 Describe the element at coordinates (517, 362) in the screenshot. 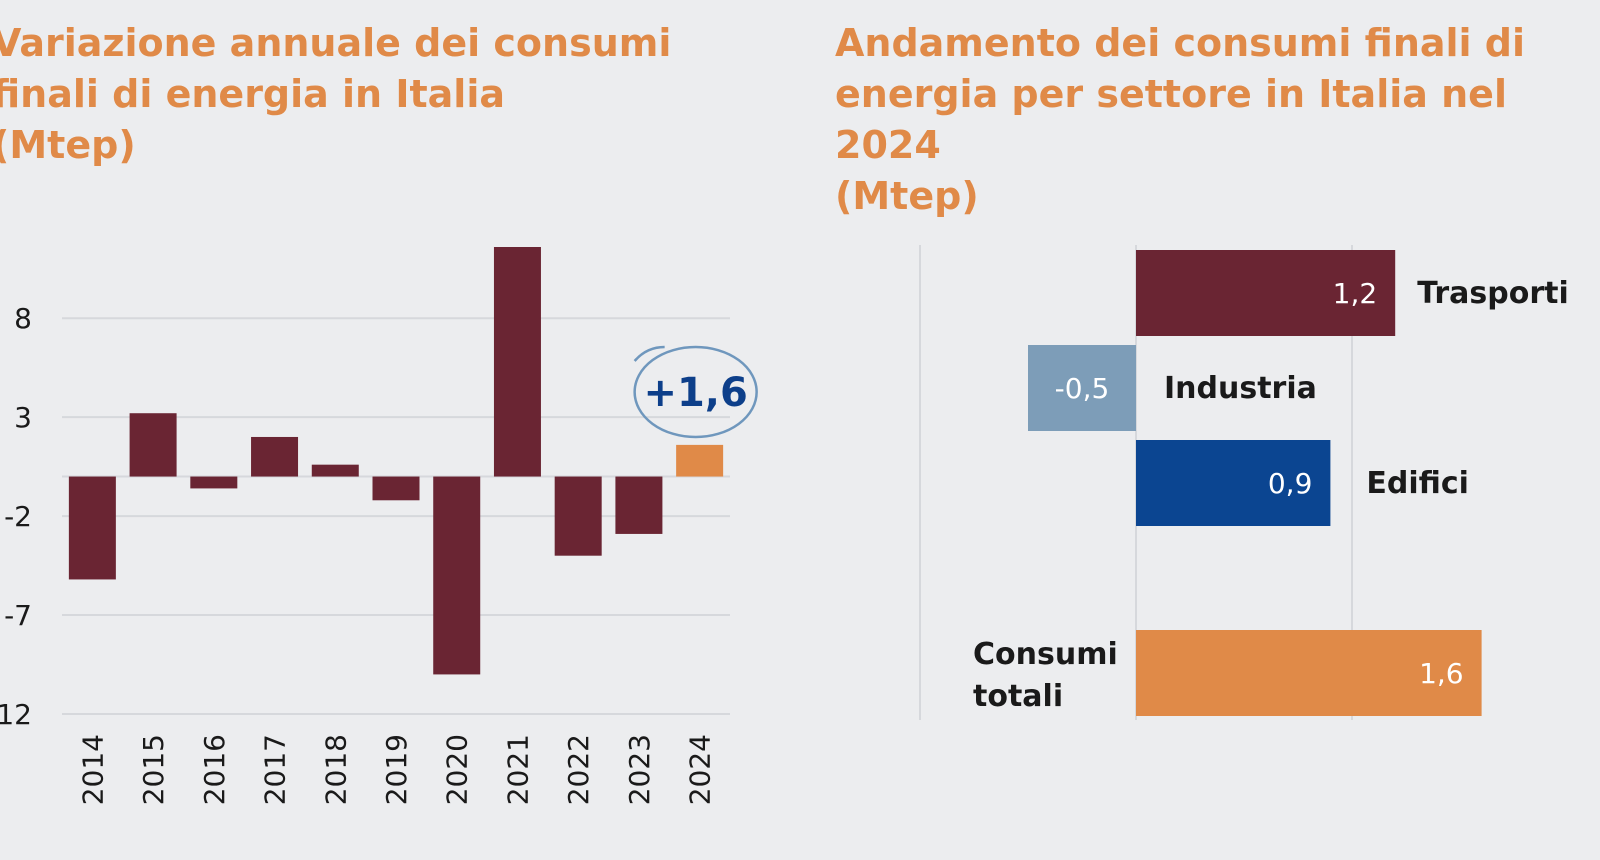

I see `bar-2021` at that location.